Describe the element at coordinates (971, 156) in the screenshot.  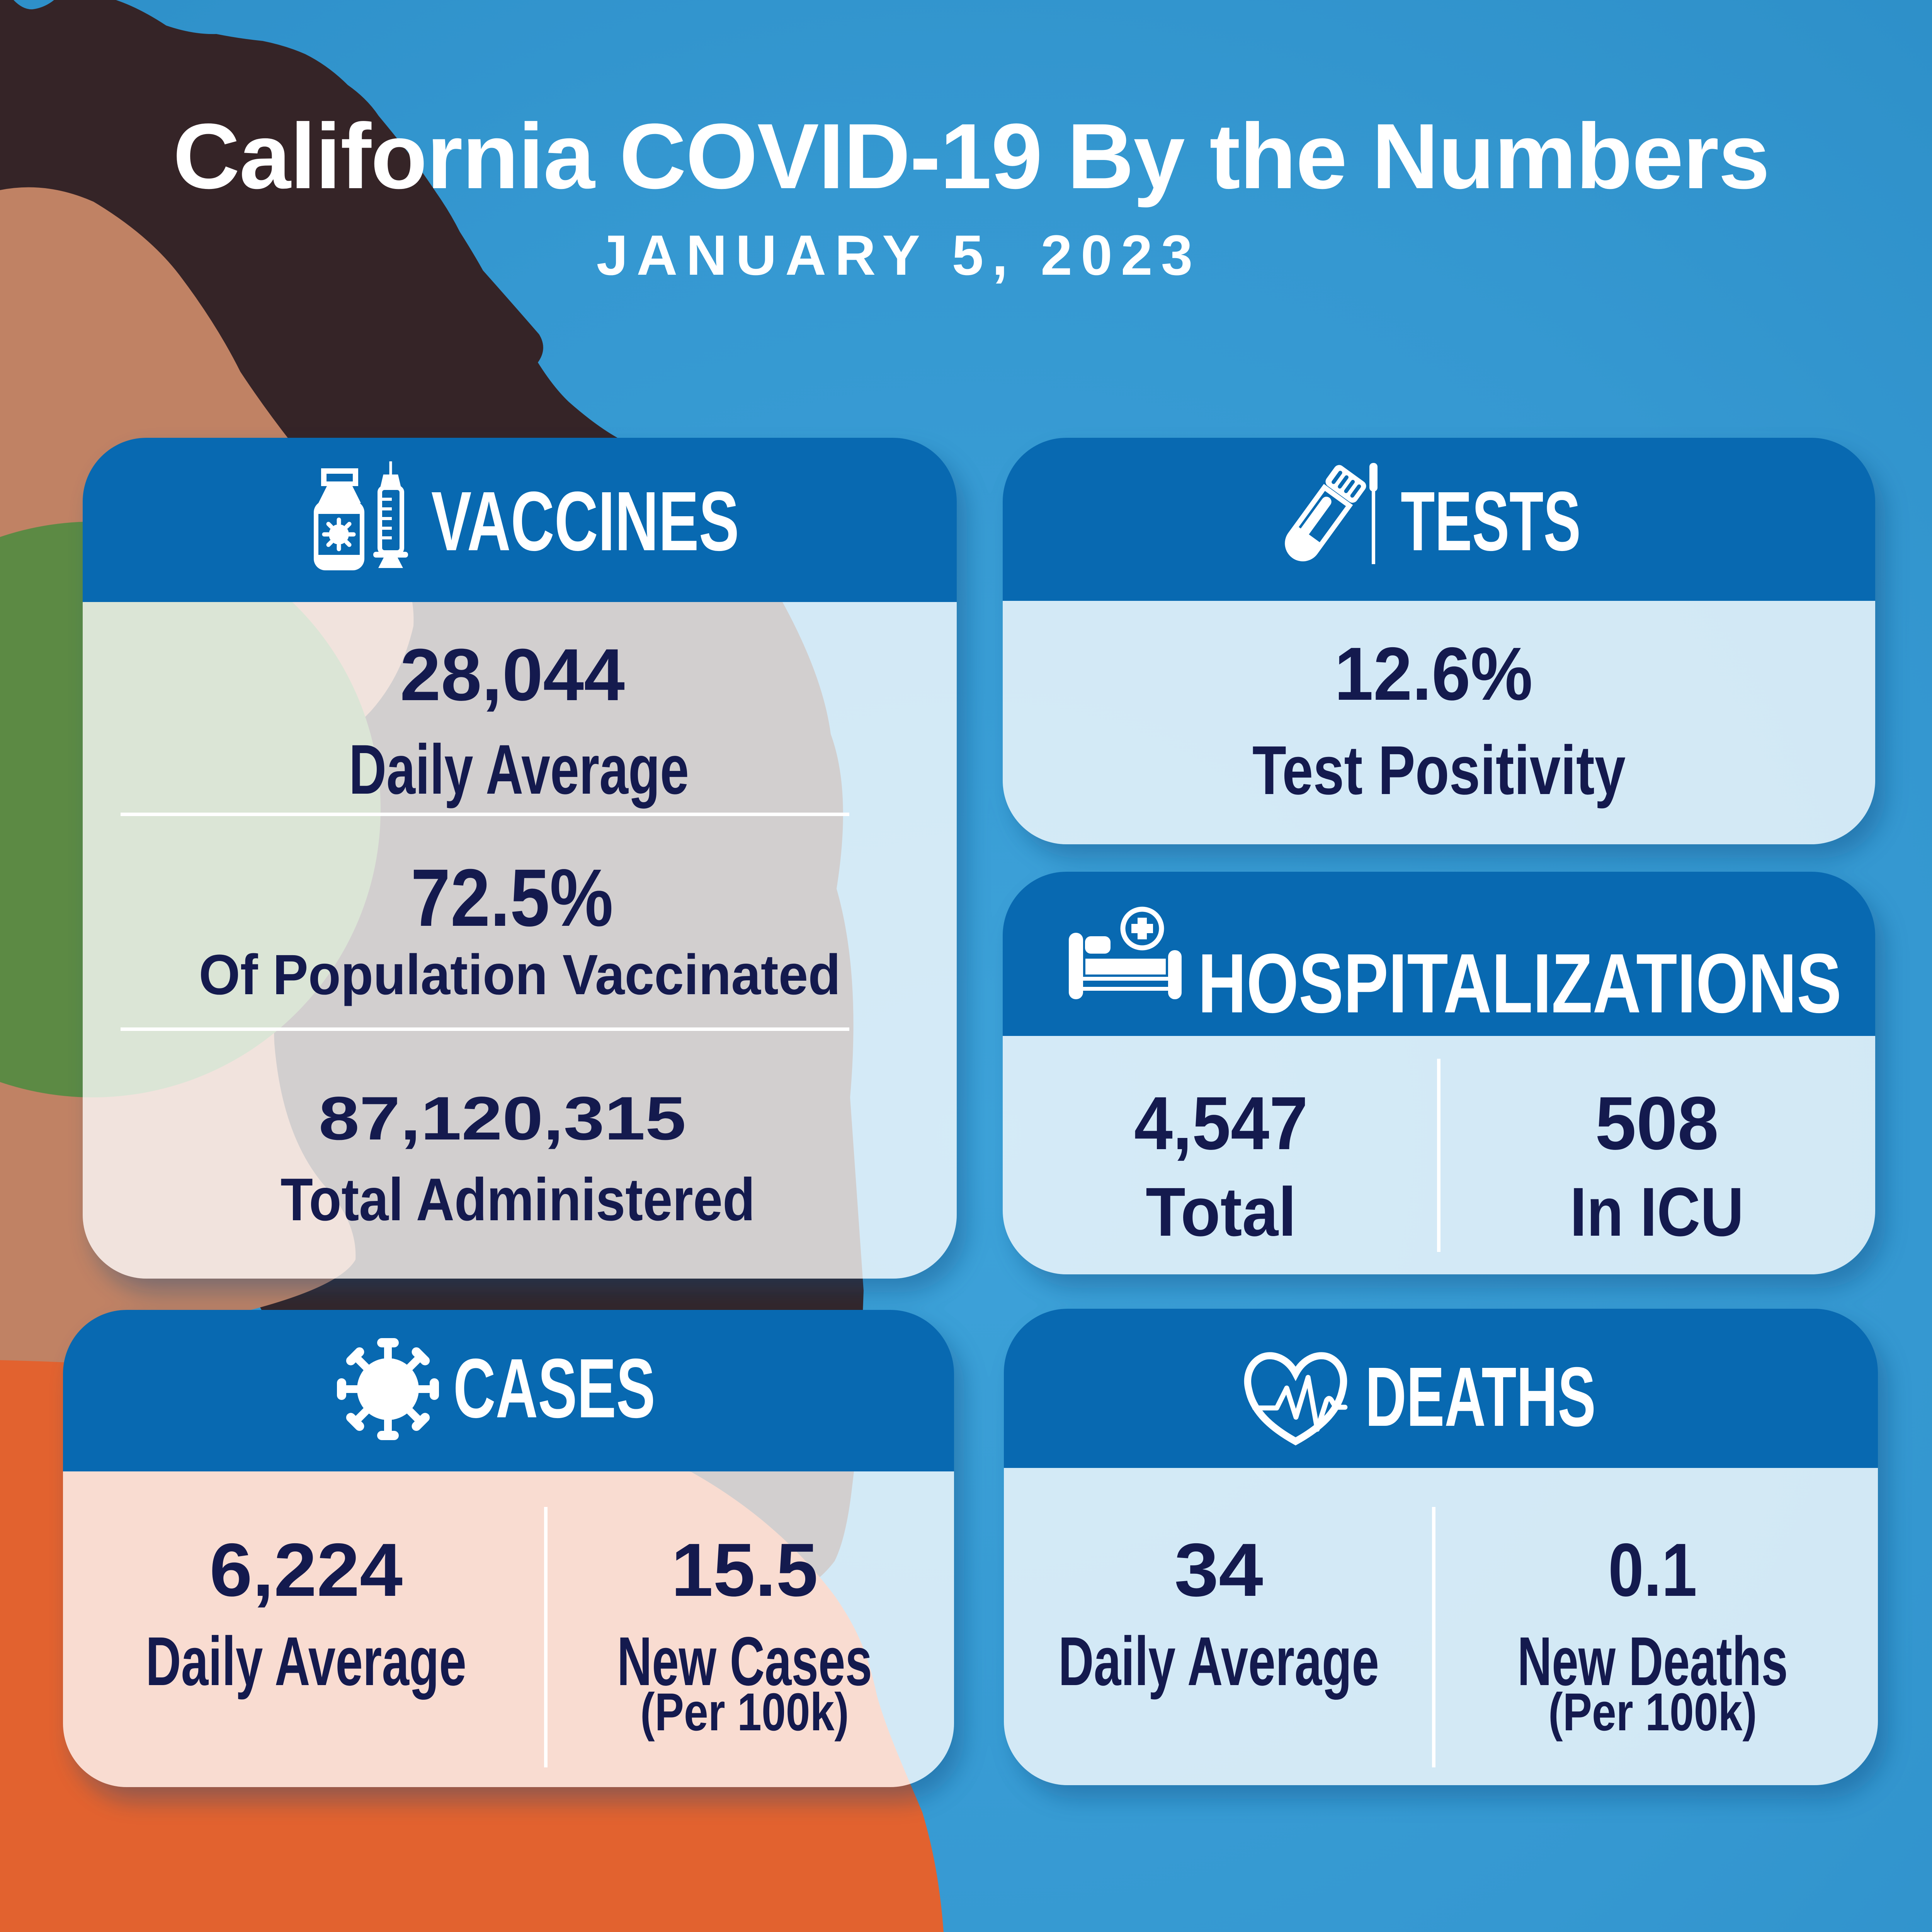
I see `svg-text:California COVID-19 By the Num: California COVID-19 By the Numbers` at that location.